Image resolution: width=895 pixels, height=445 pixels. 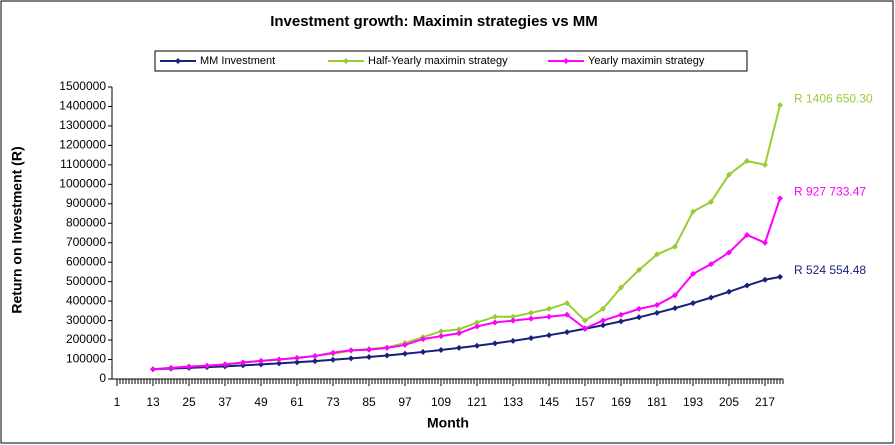 What do you see at coordinates (438, 61) in the screenshot?
I see `legend-label: Half-Yearly maximin strategy` at bounding box center [438, 61].